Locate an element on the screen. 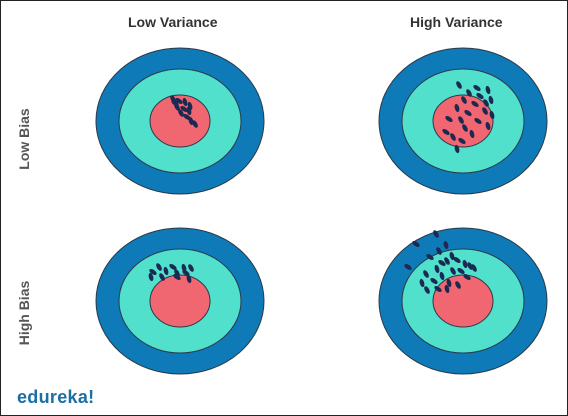  target-high-bias-high-variance is located at coordinates (463, 301).